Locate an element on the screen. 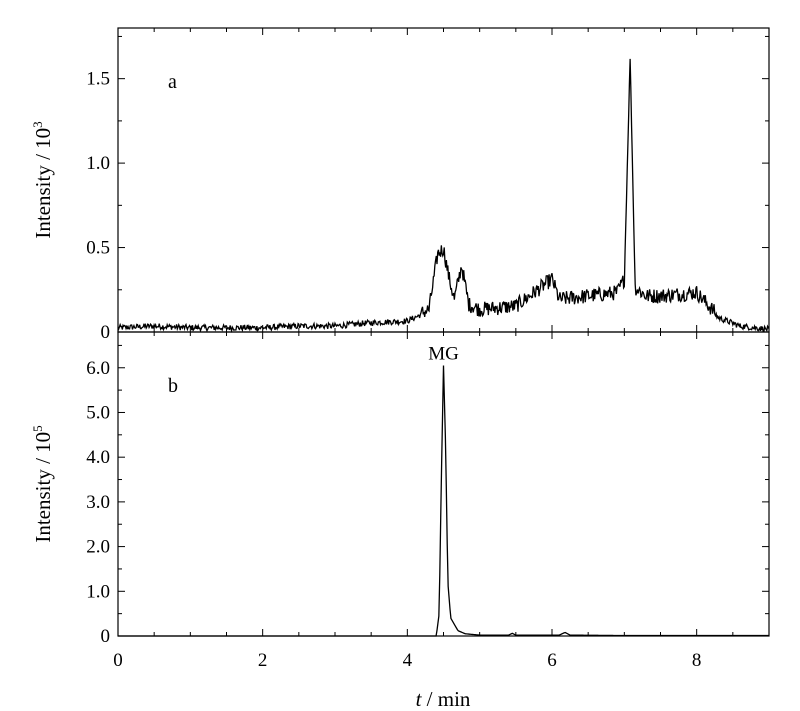 Image resolution: width=800 pixels, height=711 pixels. y-tick-label: 2.0 is located at coordinates (98, 547).